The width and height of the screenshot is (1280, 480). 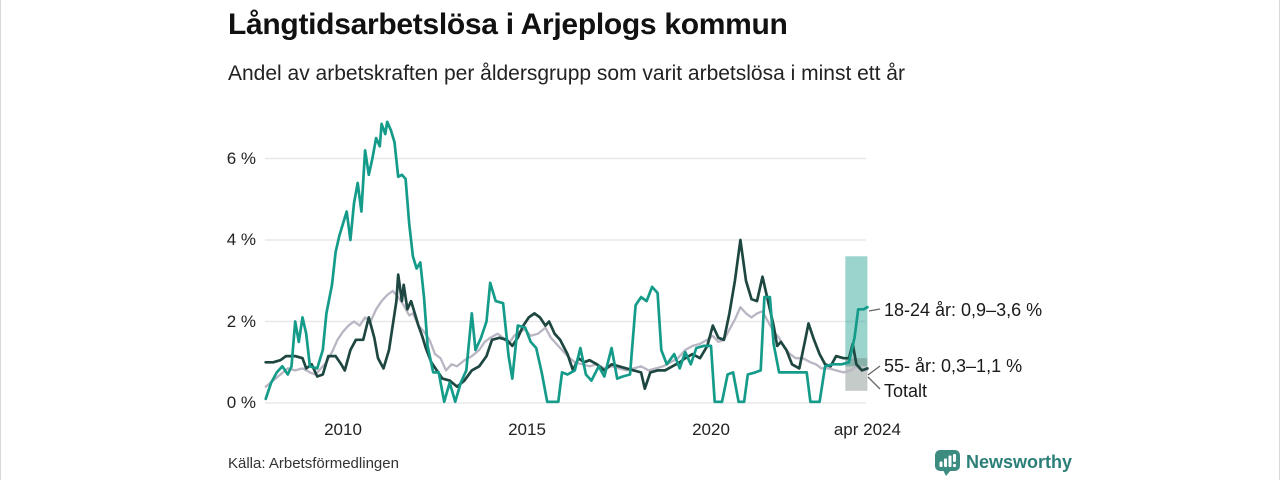 I want to click on annotation-55: 55- år: 0,3–1,1 %, so click(x=953, y=366).